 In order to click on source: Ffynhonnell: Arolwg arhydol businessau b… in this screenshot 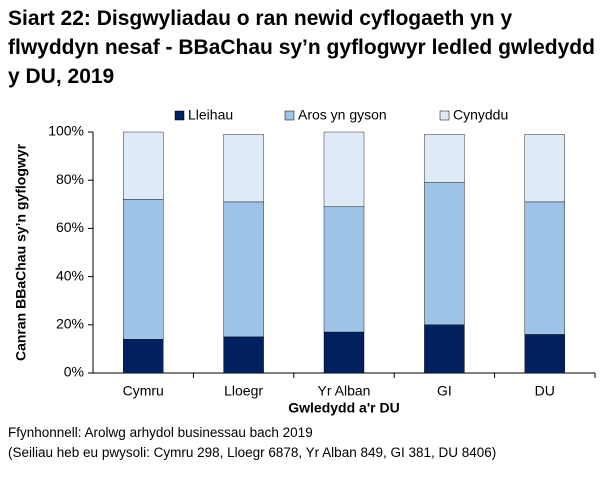, I will do `click(160, 432)`.